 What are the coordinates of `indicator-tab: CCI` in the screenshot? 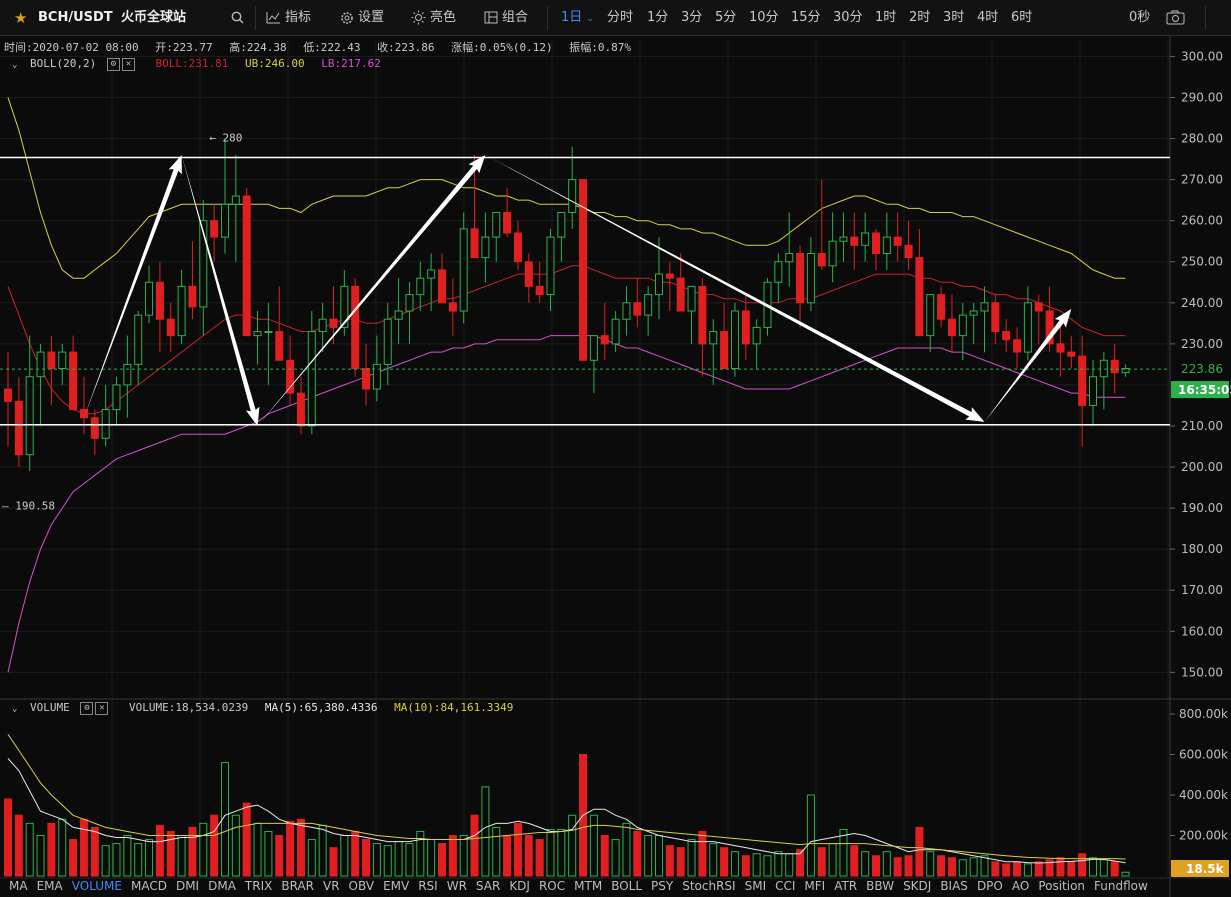 It's located at (785, 886).